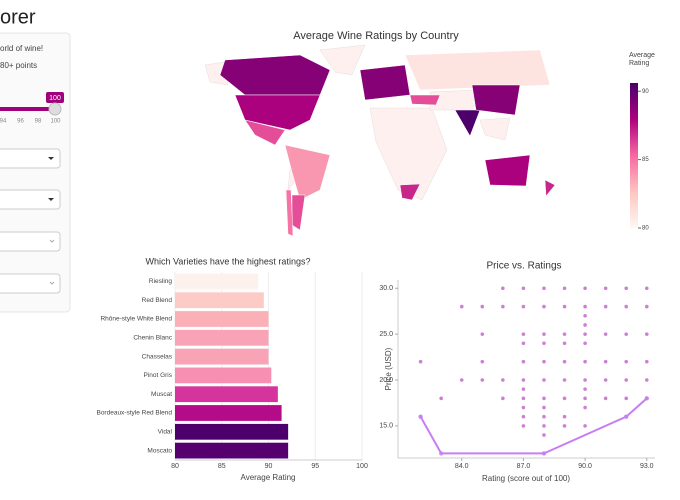  What do you see at coordinates (362, 466) in the screenshot?
I see `x-tick-label: 100` at bounding box center [362, 466].